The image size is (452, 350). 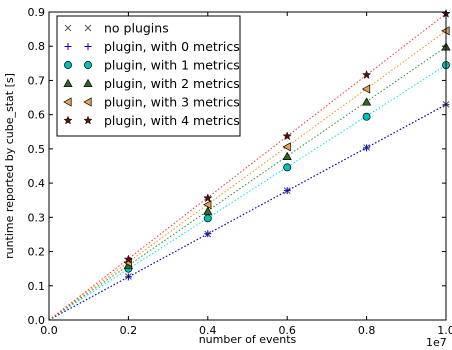 I want to click on legend-label: plugin, with 0 metrics, so click(x=172, y=46).